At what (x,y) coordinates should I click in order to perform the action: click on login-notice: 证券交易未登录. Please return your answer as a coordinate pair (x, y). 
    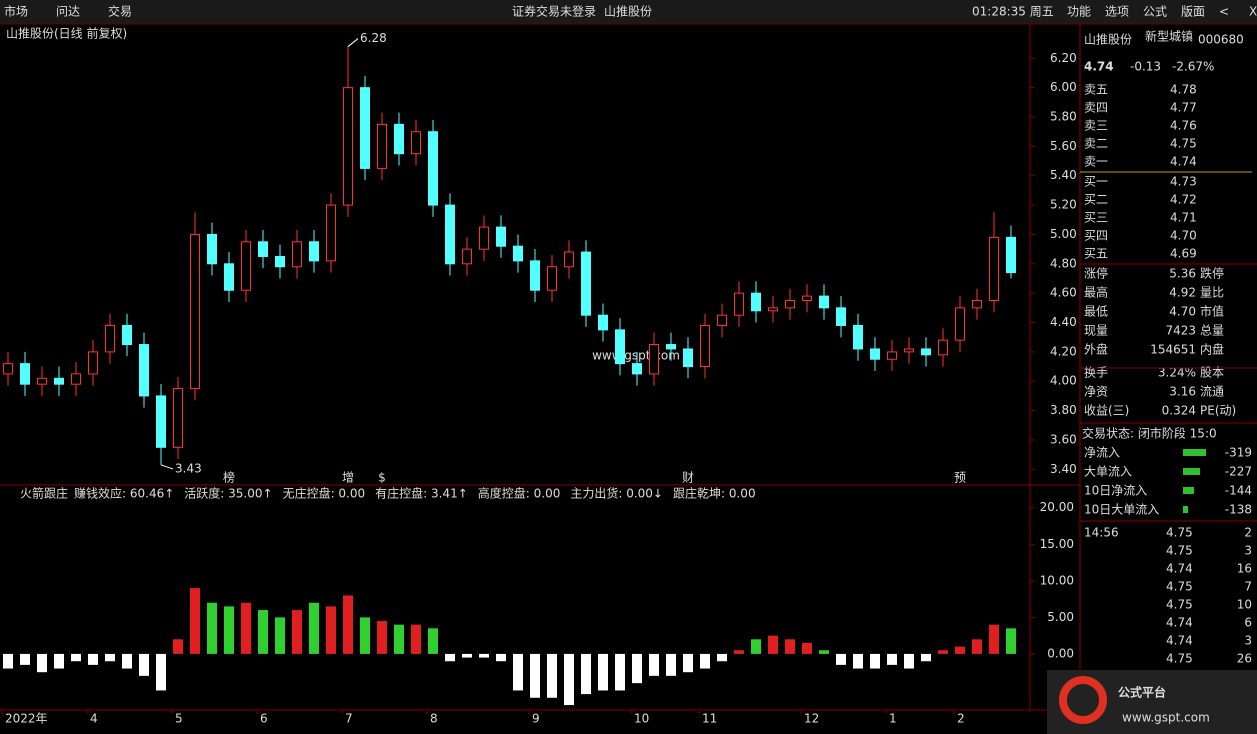
    Looking at the image, I should click on (554, 11).